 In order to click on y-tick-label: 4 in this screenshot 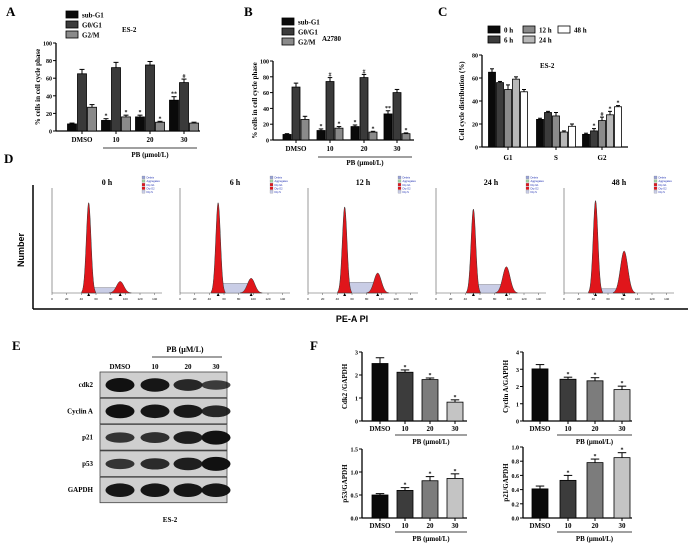, I will do `click(517, 354)`.